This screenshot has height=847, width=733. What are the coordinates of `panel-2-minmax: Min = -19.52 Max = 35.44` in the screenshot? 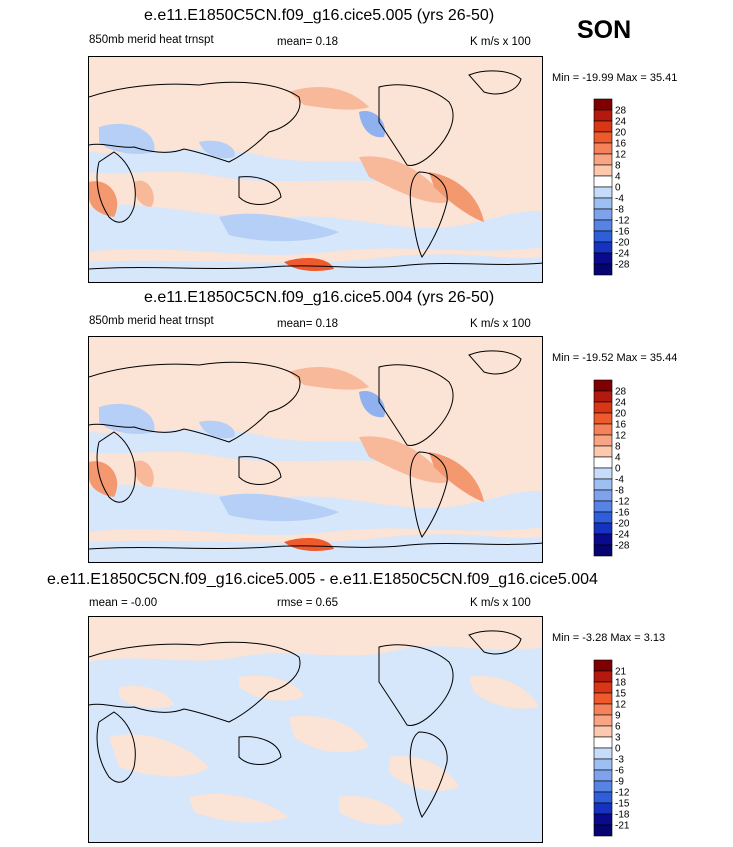 It's located at (615, 358).